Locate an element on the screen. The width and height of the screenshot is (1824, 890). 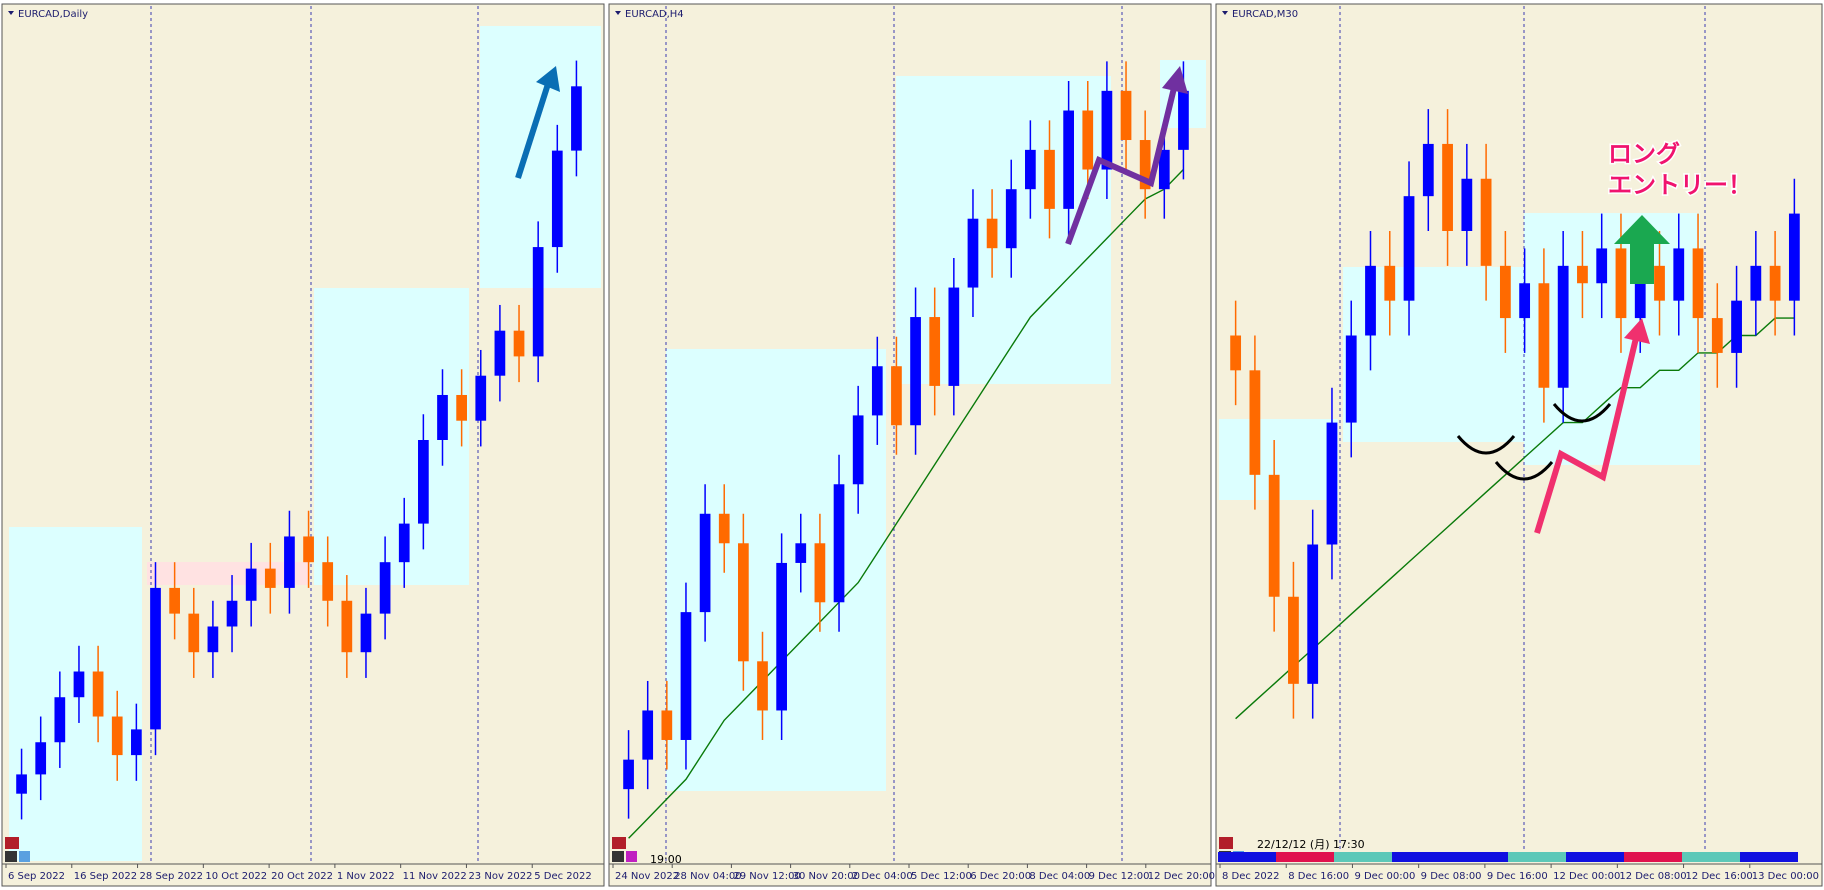
x-tick-label: 24 Nov 2022 is located at coordinates (647, 876).